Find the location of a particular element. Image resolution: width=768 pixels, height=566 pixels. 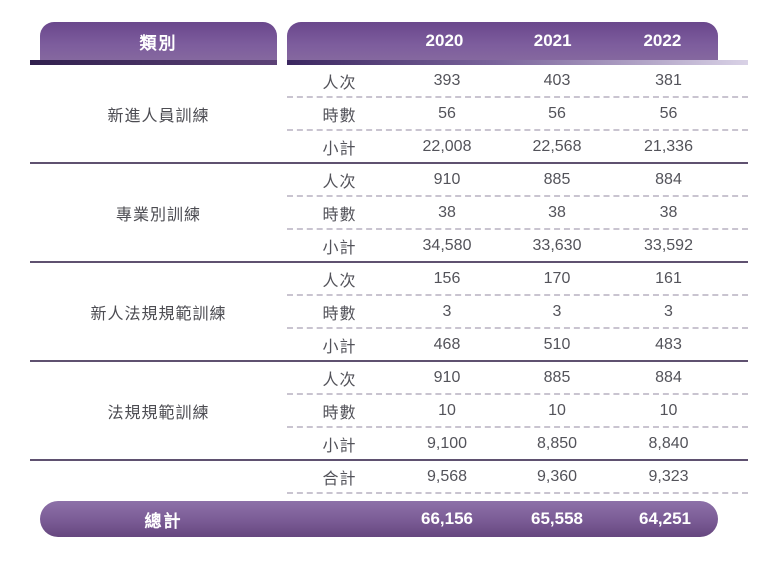

header-shadow-right is located at coordinates (517, 62).